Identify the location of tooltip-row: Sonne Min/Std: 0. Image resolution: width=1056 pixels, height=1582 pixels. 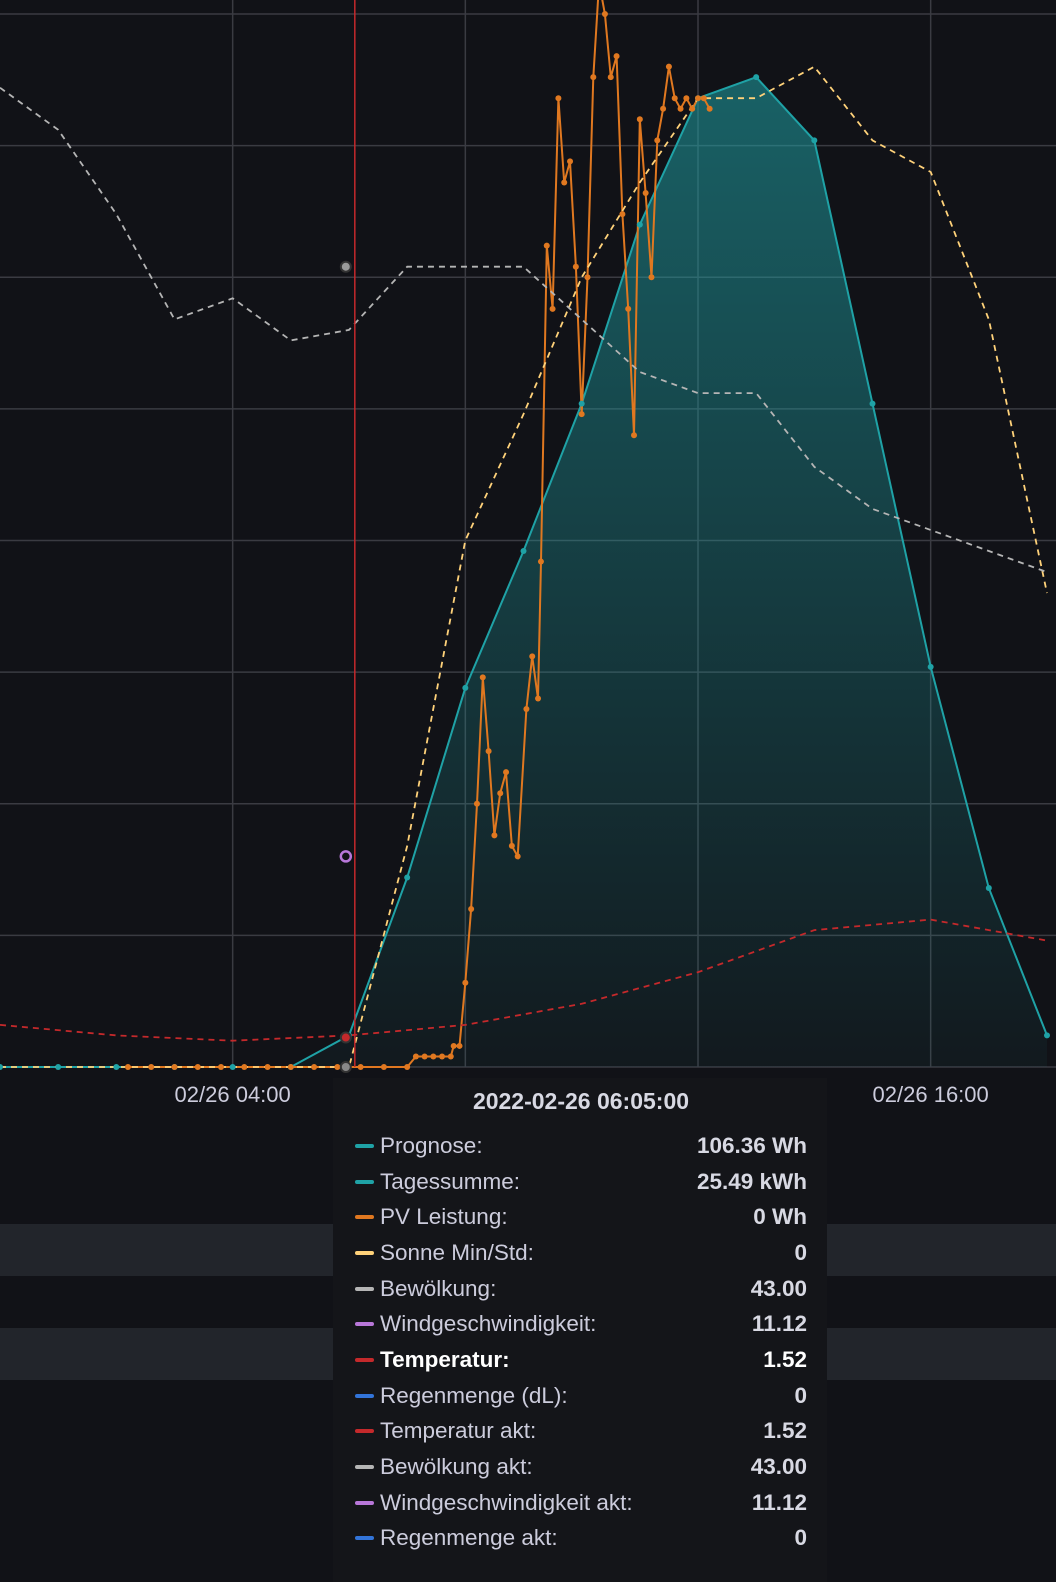
(581, 1253).